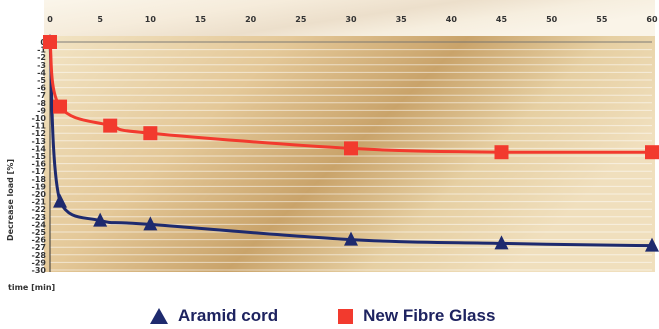 This screenshot has height=329, width=659. Describe the element at coordinates (39, 126) in the screenshot. I see `y-tick-label: -11` at that location.